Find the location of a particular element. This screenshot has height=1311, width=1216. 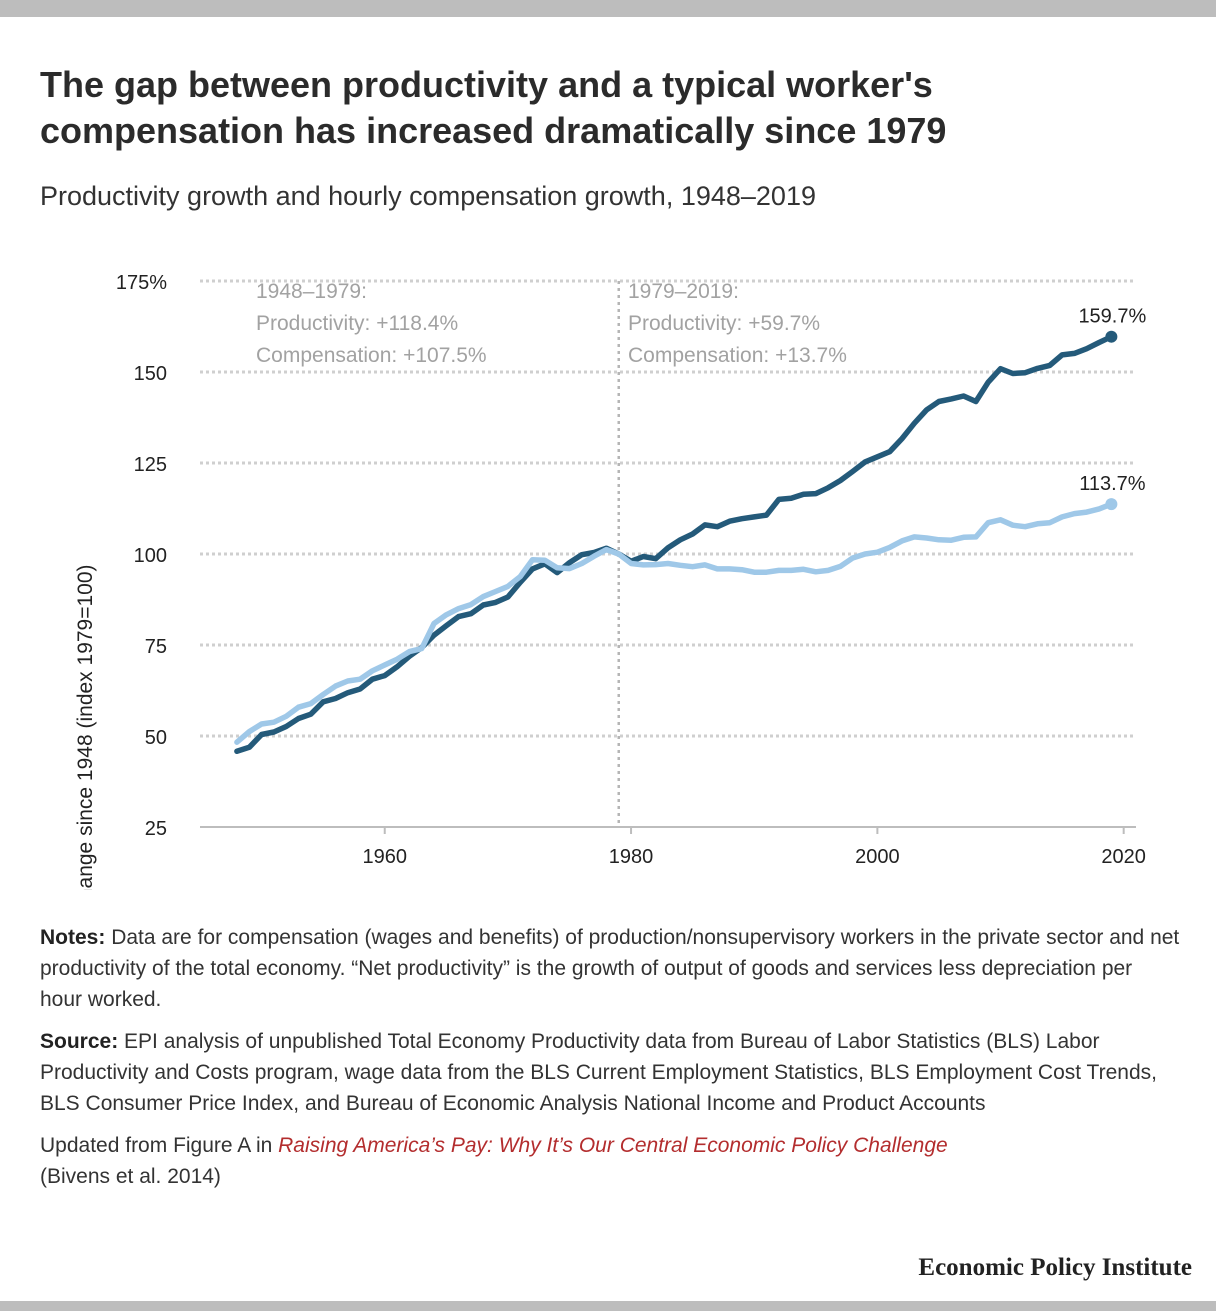

bottom-border is located at coordinates (608, 1306).